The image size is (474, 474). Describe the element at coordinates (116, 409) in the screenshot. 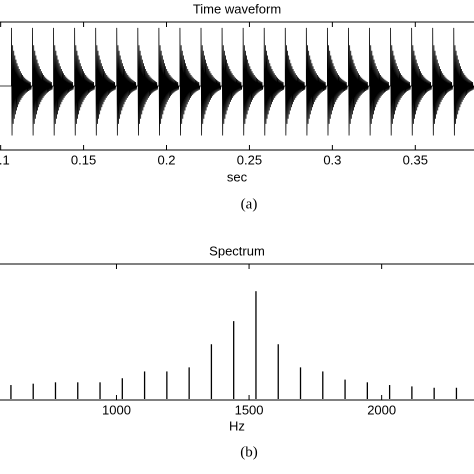

I see `x-tick-label: 1000` at that location.